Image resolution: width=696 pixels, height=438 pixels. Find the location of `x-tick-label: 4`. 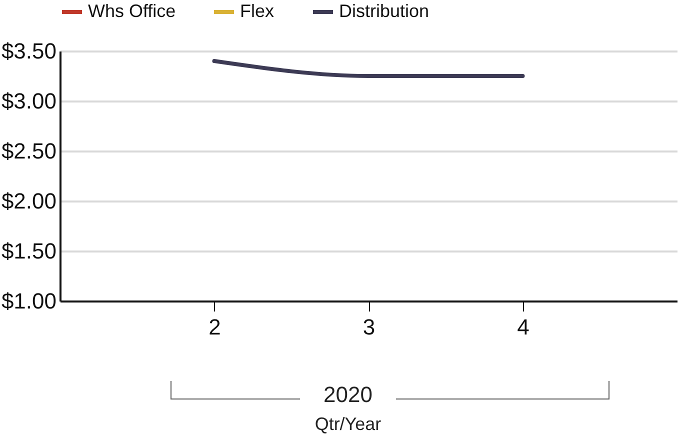

x-tick-label: 4 is located at coordinates (523, 327).